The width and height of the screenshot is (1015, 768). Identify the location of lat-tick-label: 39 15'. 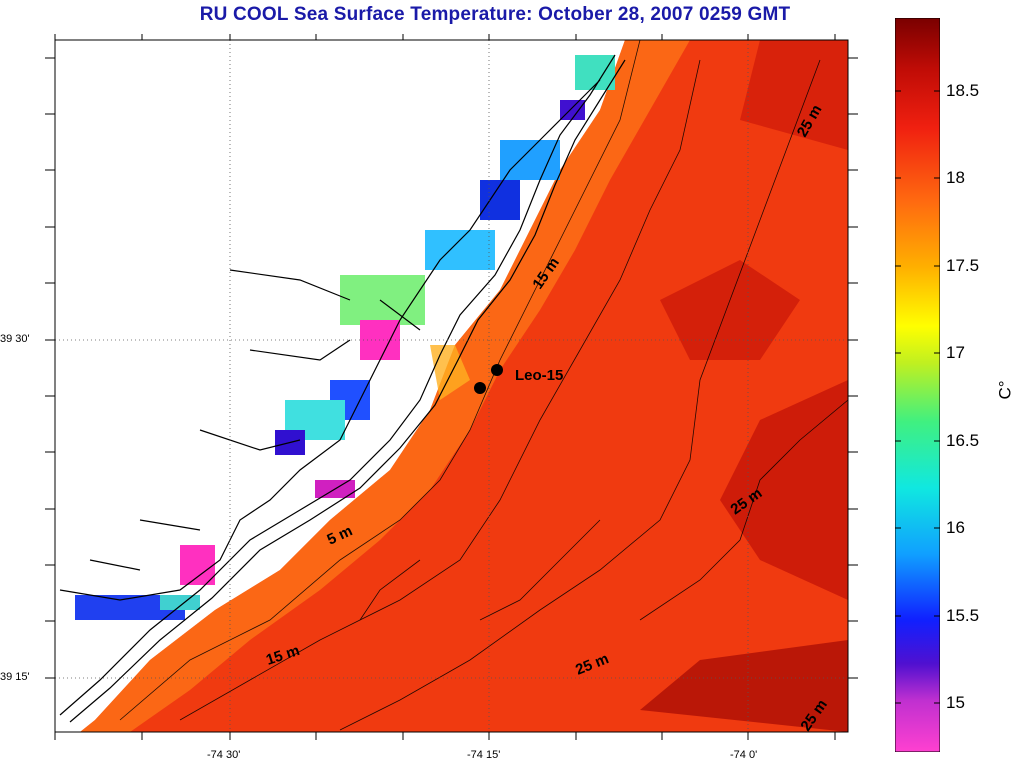
(15, 677).